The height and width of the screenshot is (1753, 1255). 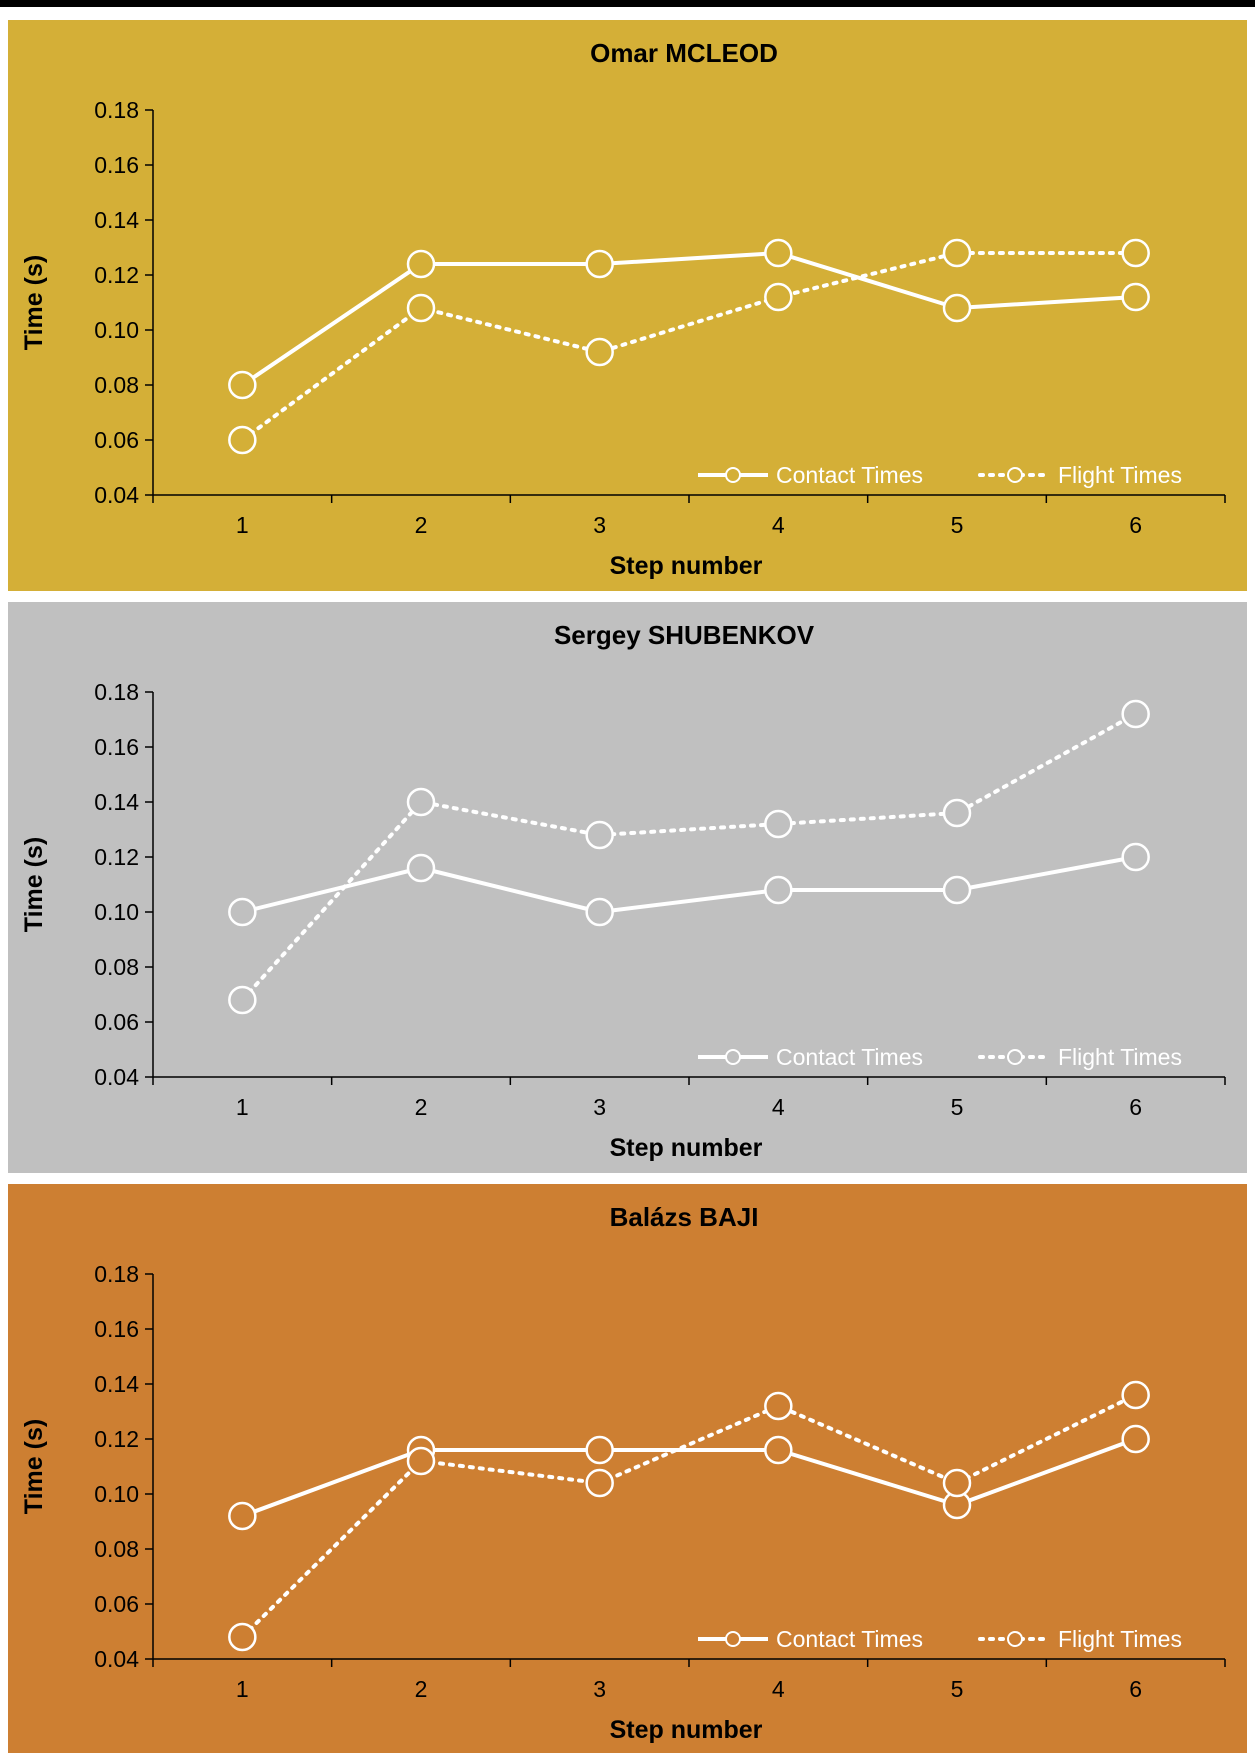 What do you see at coordinates (627, 3) in the screenshot?
I see `top-rule` at bounding box center [627, 3].